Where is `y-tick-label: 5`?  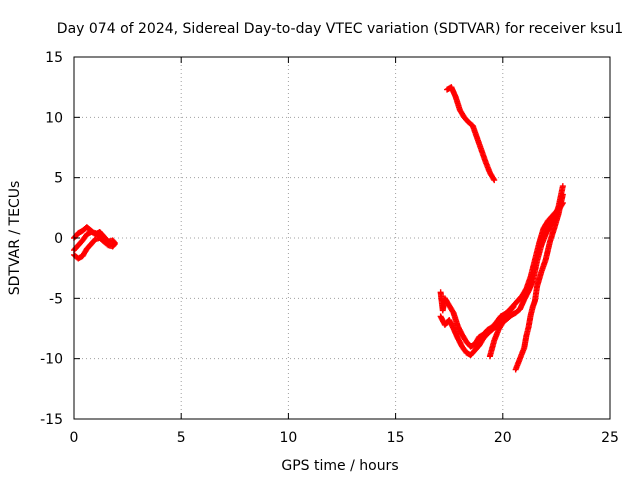 y-tick-label: 5 is located at coordinates (58, 179).